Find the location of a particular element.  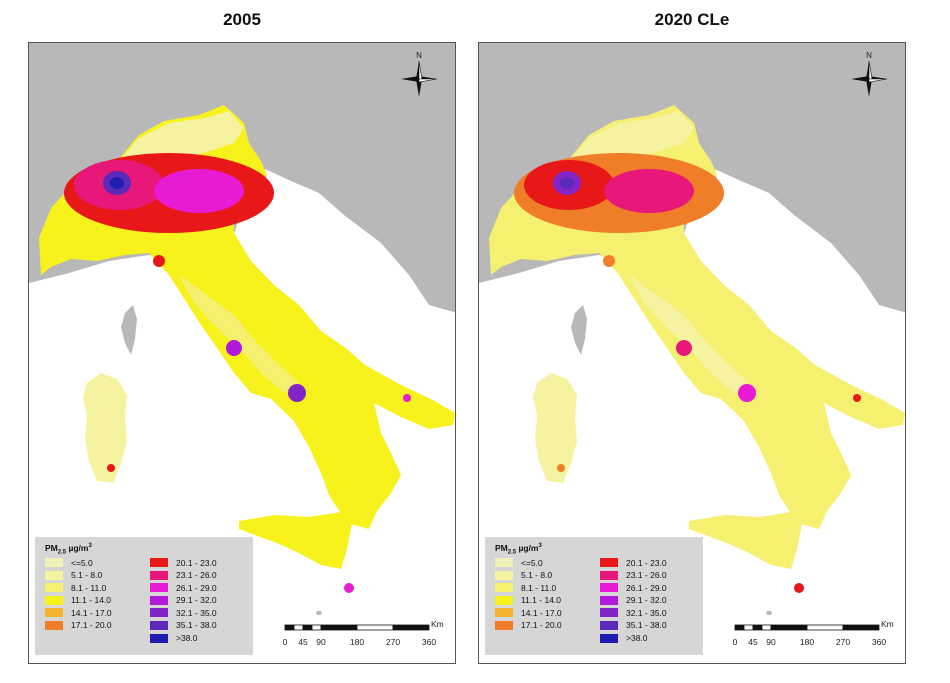

legend-item: 20.1 - 23.0 is located at coordinates (197, 562).